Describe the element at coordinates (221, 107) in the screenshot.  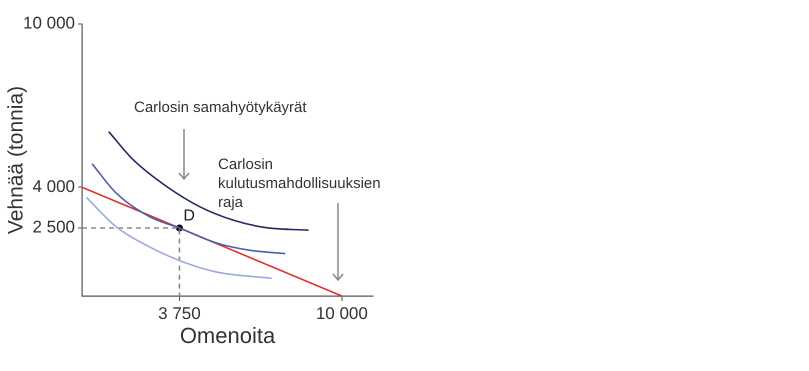
I see `annotation: Carlosin samahyötykäyrät` at that location.